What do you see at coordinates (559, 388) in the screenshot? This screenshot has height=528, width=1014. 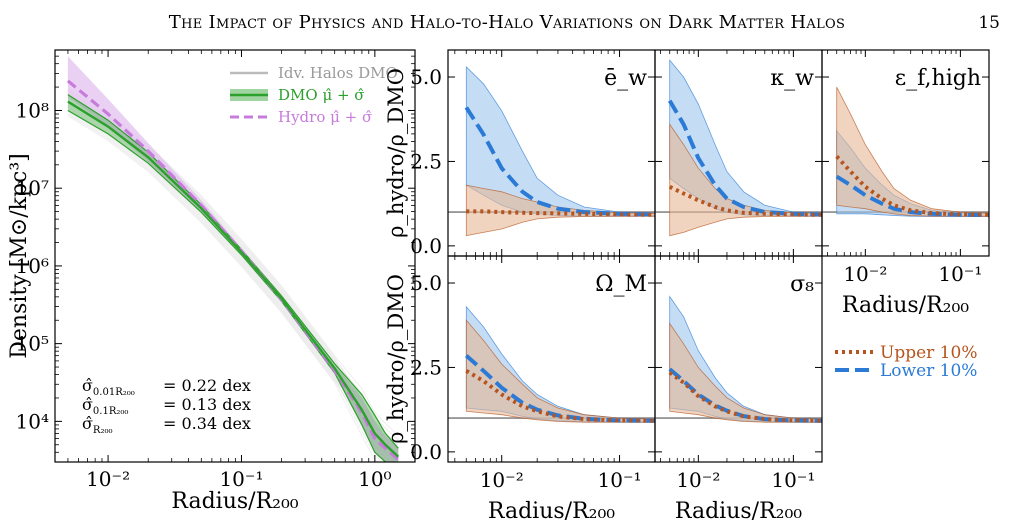 I see `lower-10-line` at bounding box center [559, 388].